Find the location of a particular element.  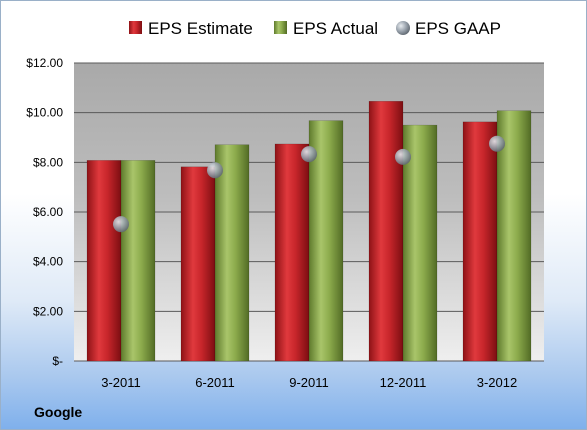

legend: EPS Estimate EPS Actual EPS GAAP is located at coordinates (315, 28).